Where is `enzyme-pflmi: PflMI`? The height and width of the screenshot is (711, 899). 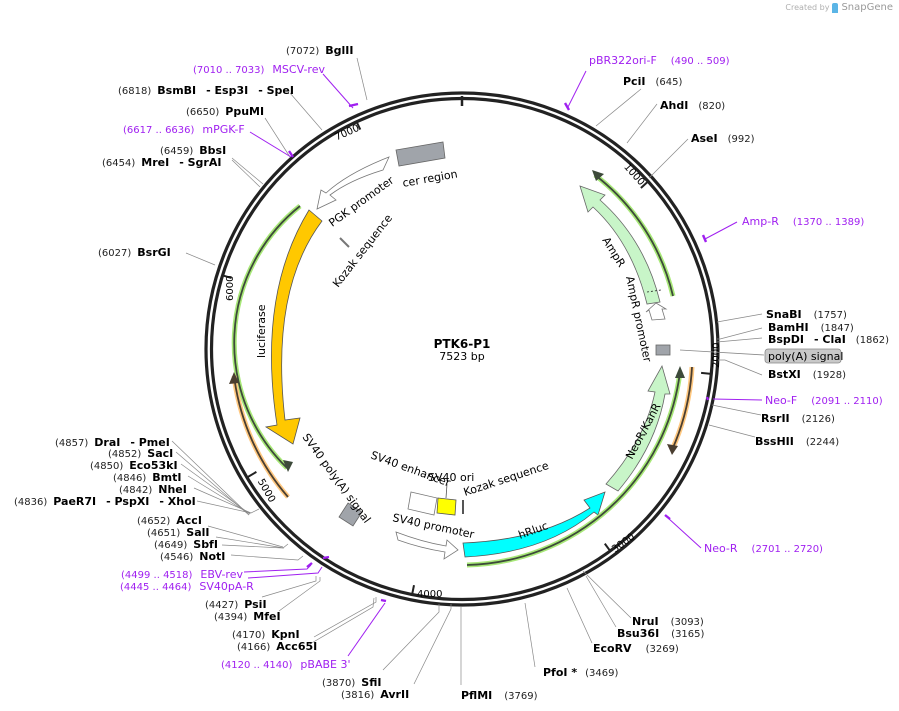 enzyme-pflmi: PflMI is located at coordinates (476, 695).